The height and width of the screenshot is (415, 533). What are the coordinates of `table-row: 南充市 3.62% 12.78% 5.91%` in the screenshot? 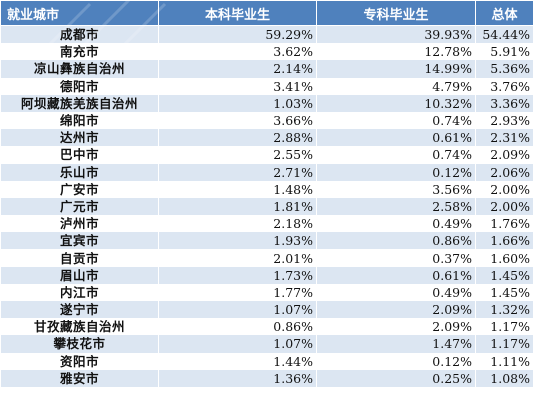 It's located at (266, 52).